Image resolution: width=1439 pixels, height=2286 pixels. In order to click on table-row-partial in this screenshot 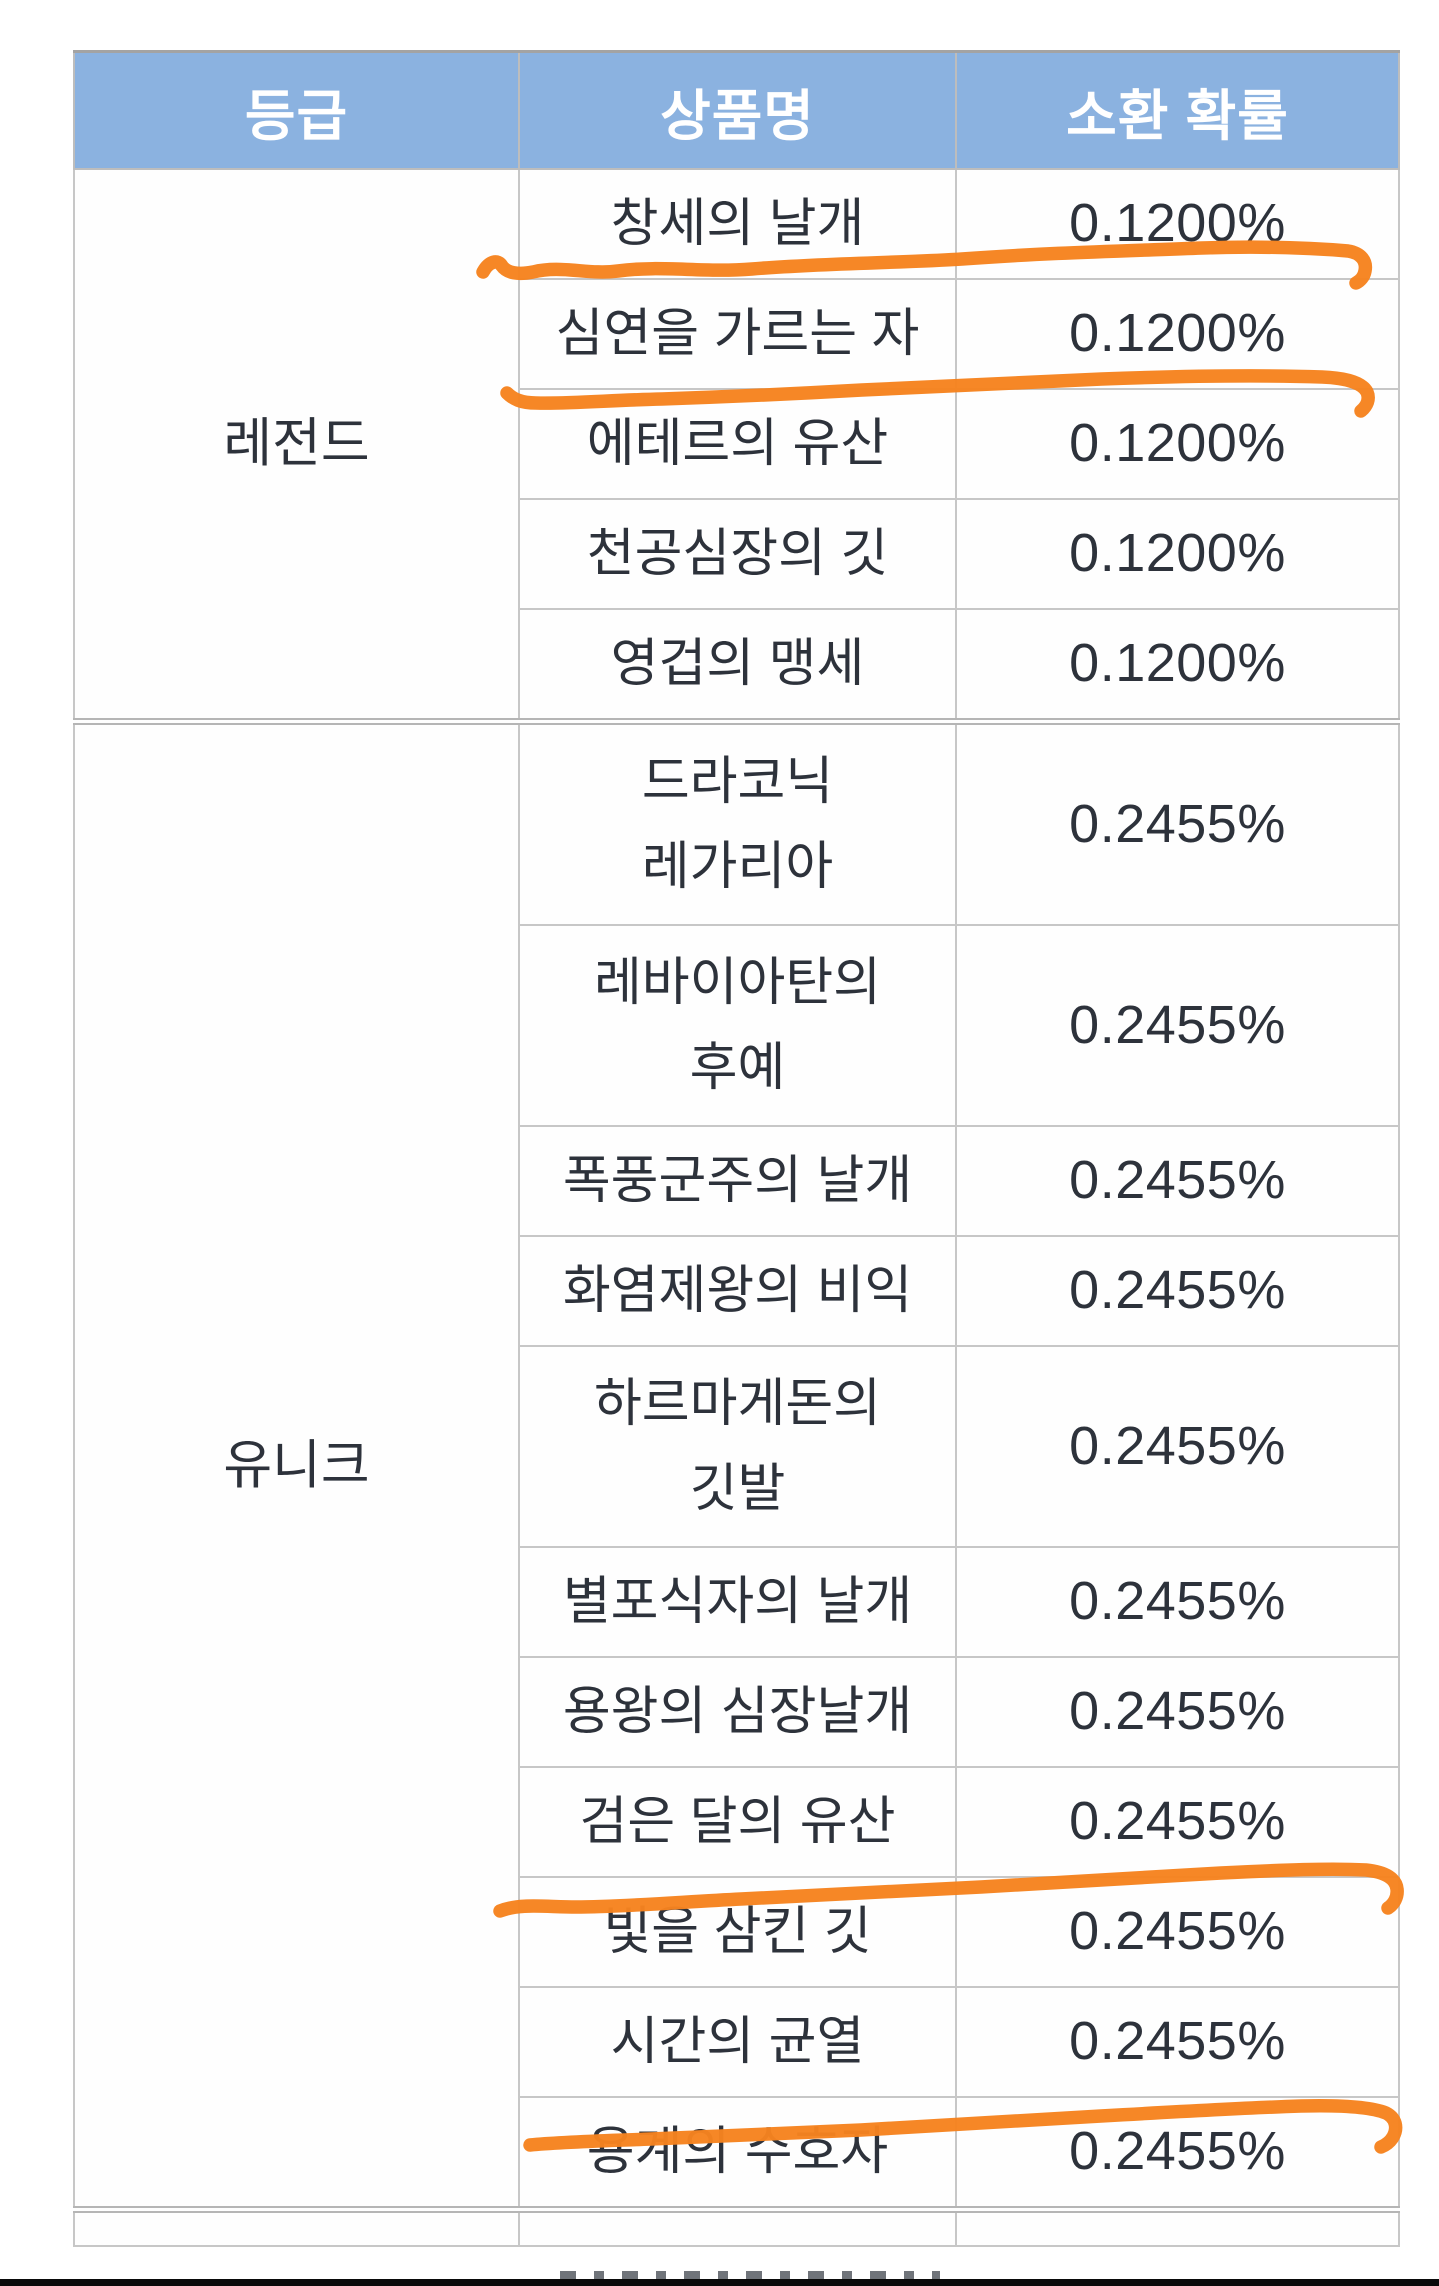, I will do `click(736, 2226)`.